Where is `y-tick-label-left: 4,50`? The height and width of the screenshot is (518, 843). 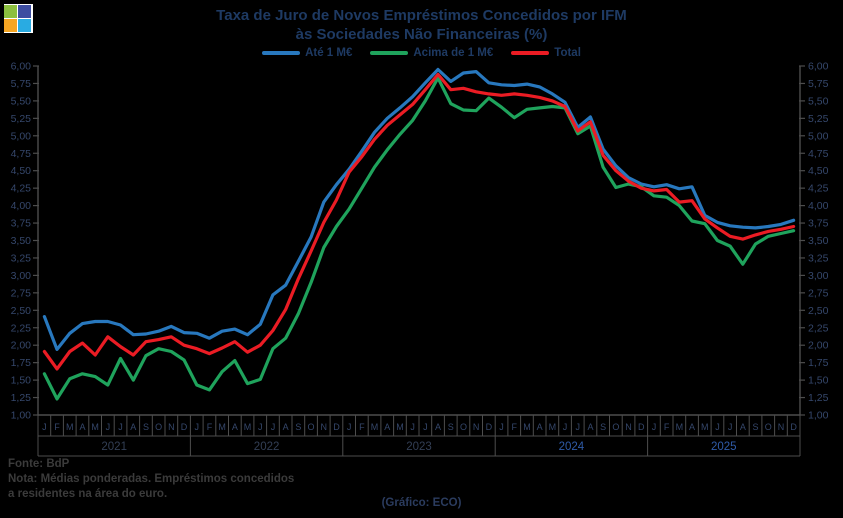
y-tick-label-left: 4,50 is located at coordinates (21, 171).